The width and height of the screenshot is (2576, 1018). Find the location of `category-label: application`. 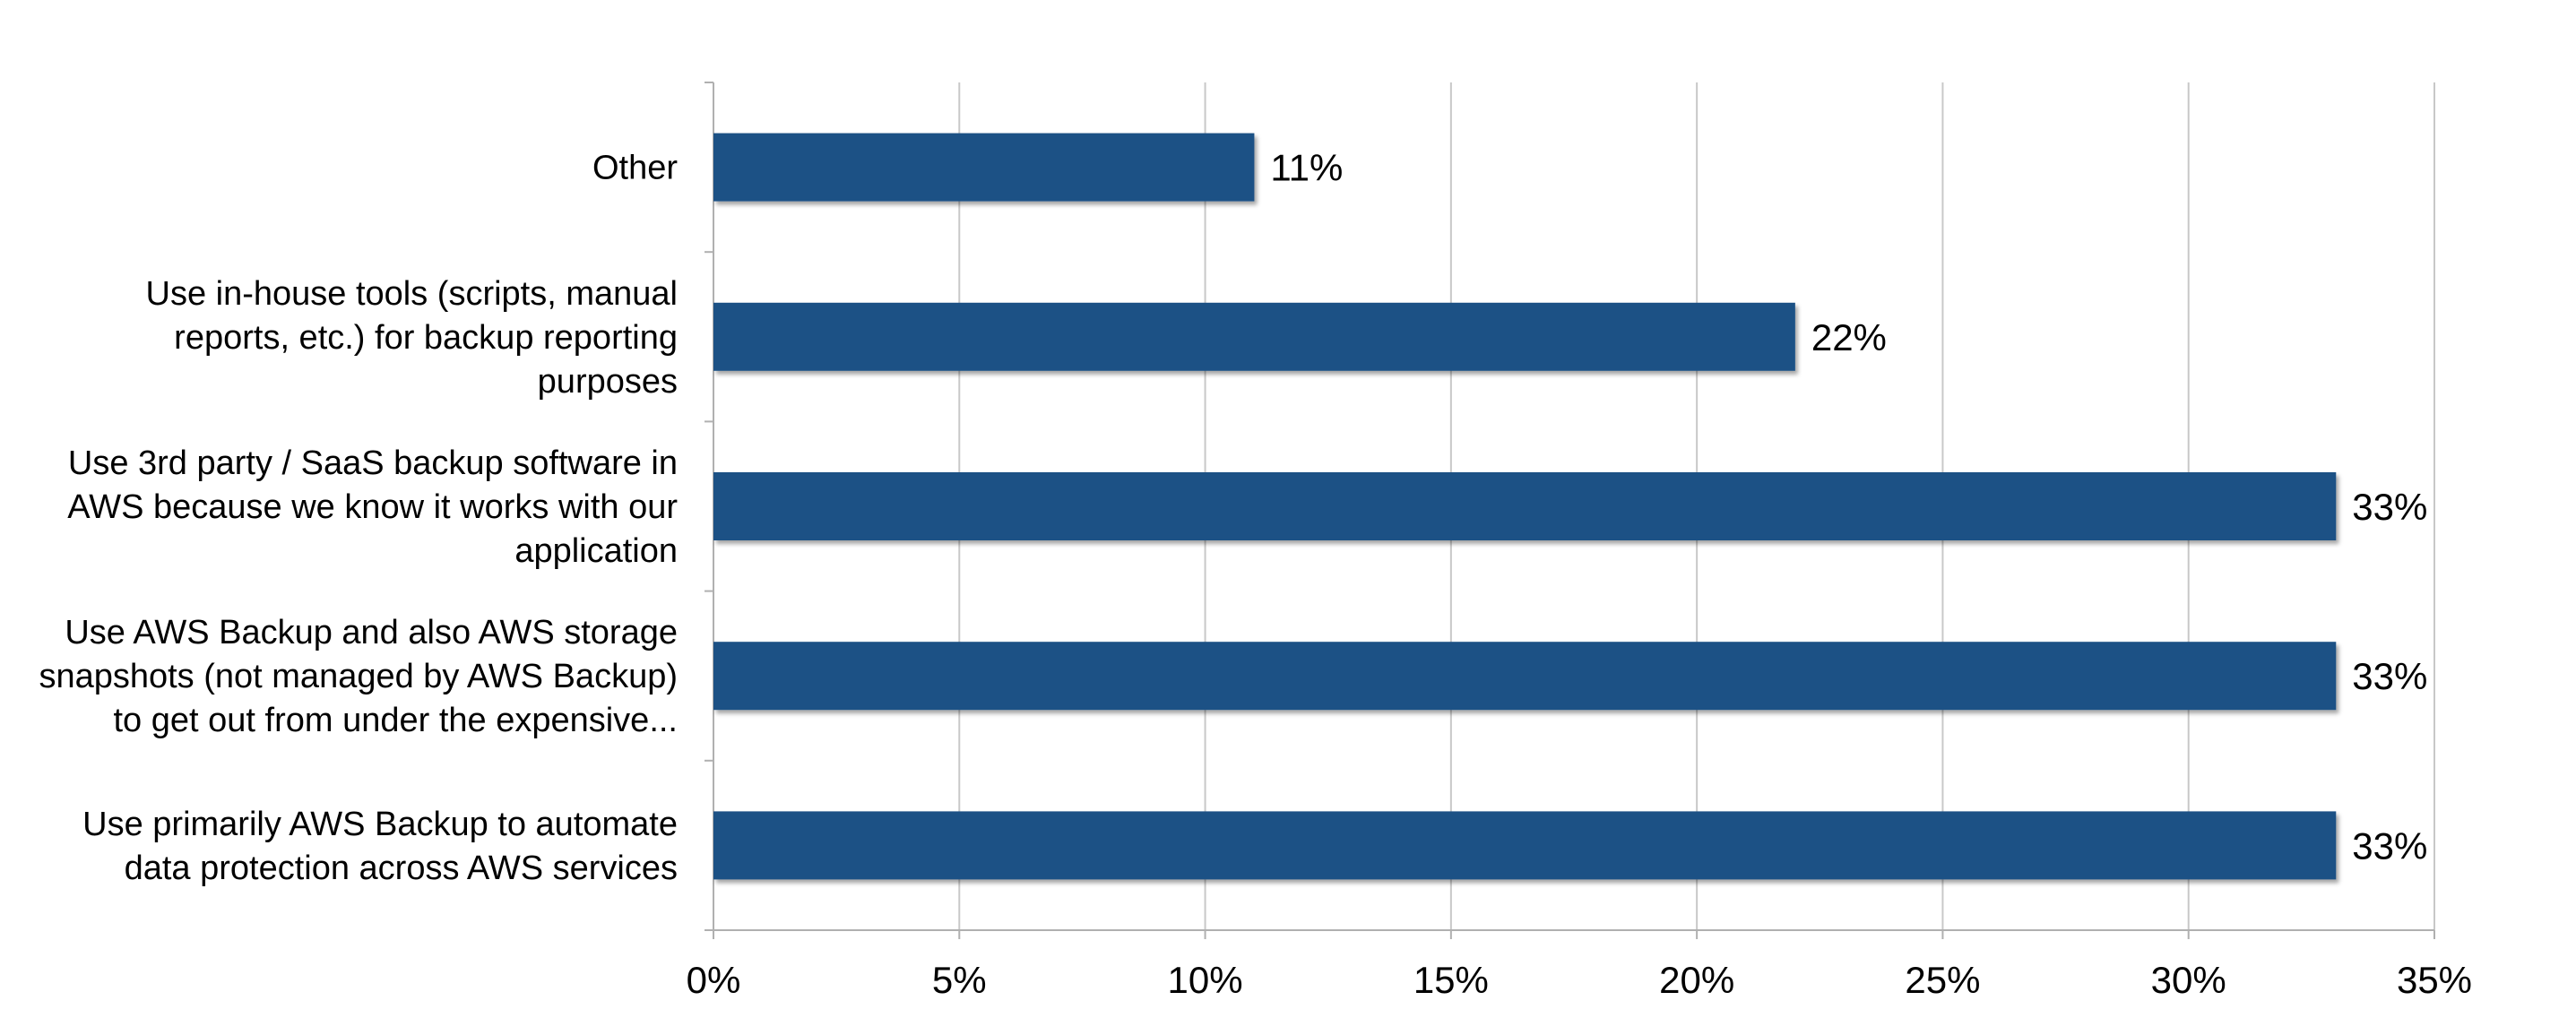

category-label: application is located at coordinates (596, 551).